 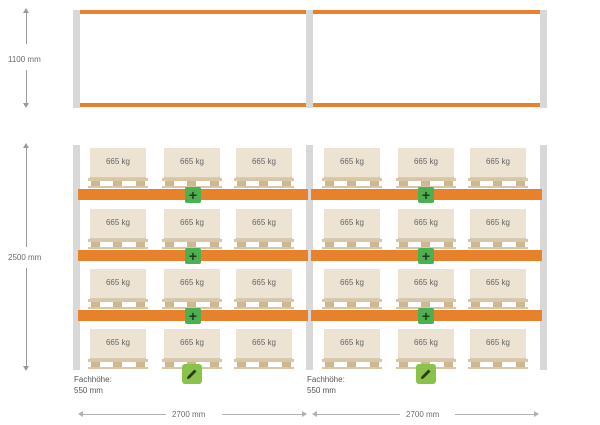 What do you see at coordinates (80, 414) in the screenshot?
I see `bay-1-width-arrow-left` at bounding box center [80, 414].